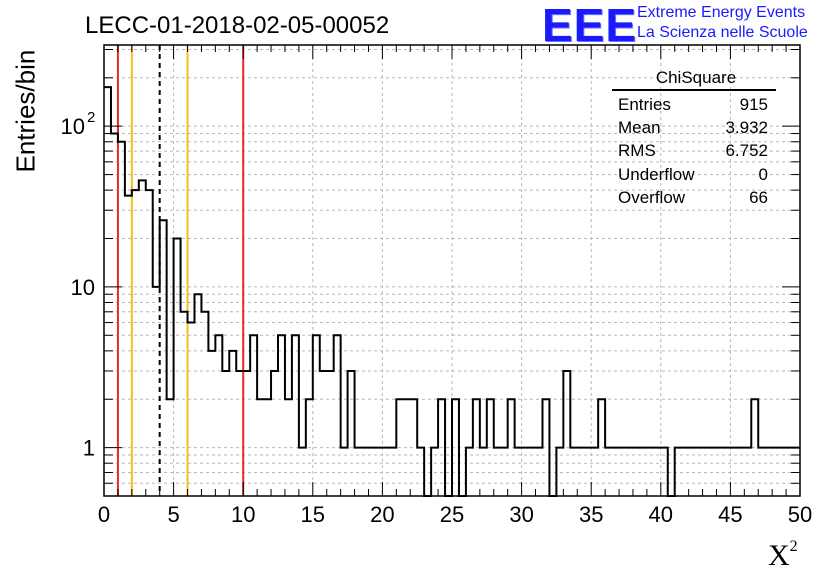  Describe the element at coordinates (694, 104) in the screenshot. I see `stats-row-entries: Entries 915` at that location.